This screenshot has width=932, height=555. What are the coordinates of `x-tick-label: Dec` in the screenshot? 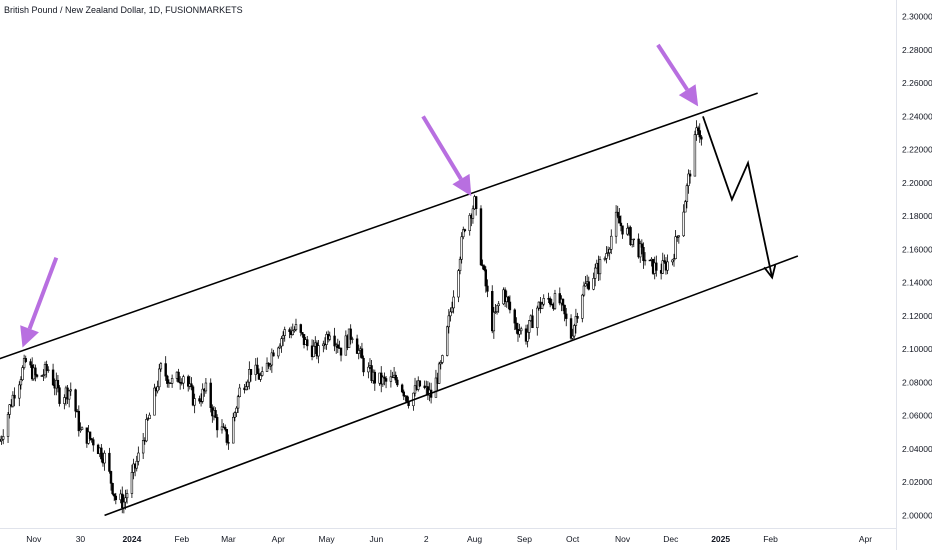 It's located at (671, 539).